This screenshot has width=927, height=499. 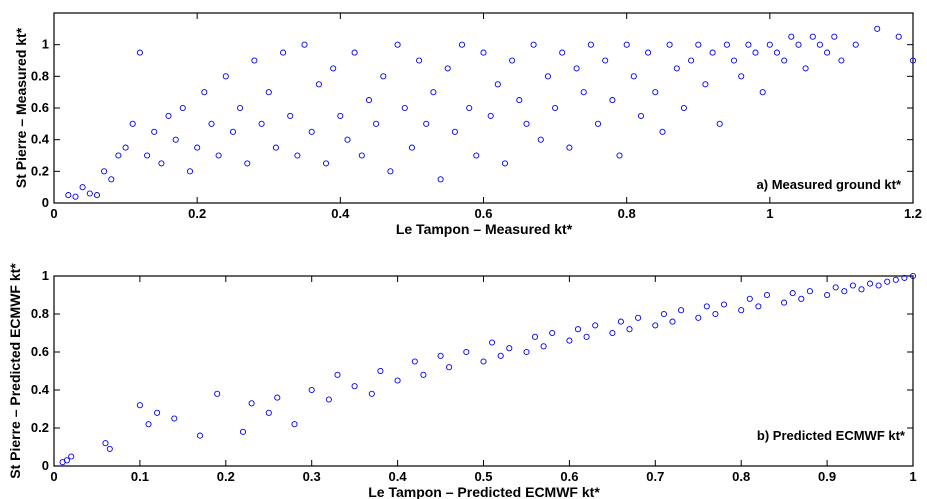 I want to click on x-tick-label: 0.7, so click(x=655, y=476).